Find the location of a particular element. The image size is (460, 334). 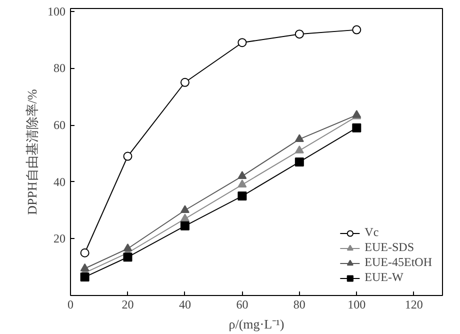

y-axis-title: DPPH自由基清除率/% is located at coordinates (32, 151).